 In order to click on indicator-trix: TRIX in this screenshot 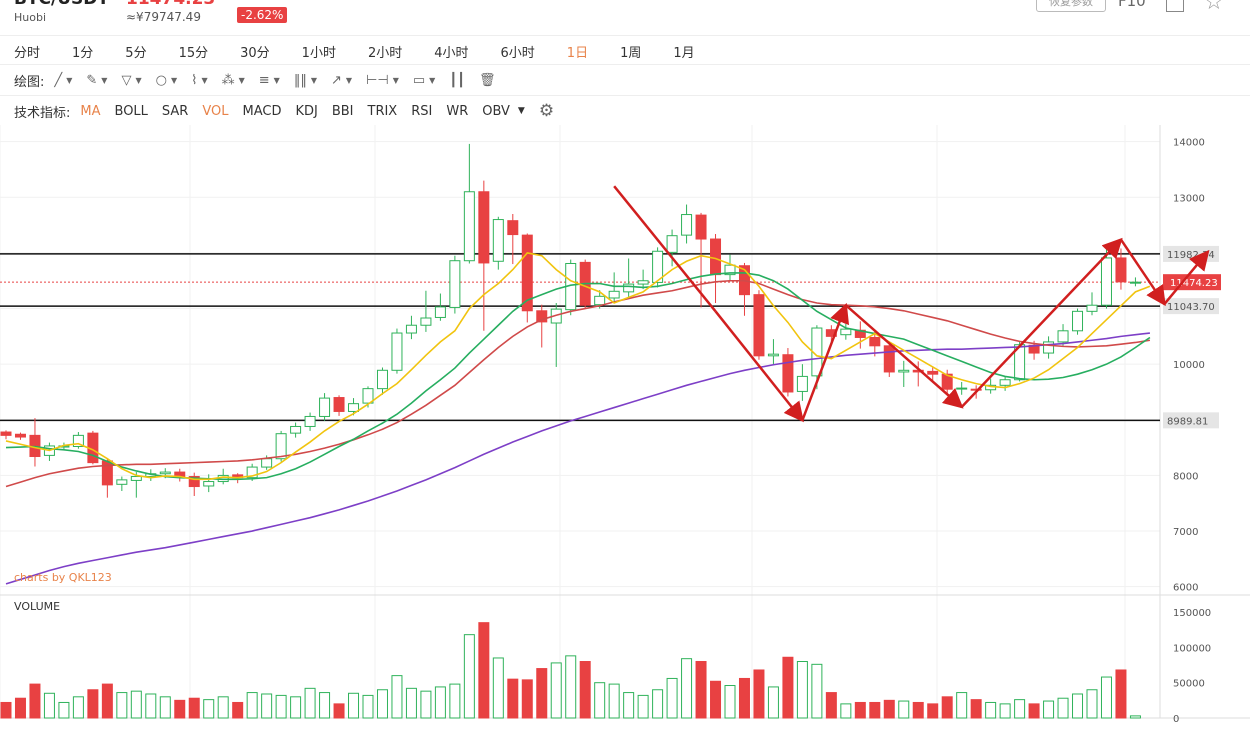, I will do `click(382, 111)`.